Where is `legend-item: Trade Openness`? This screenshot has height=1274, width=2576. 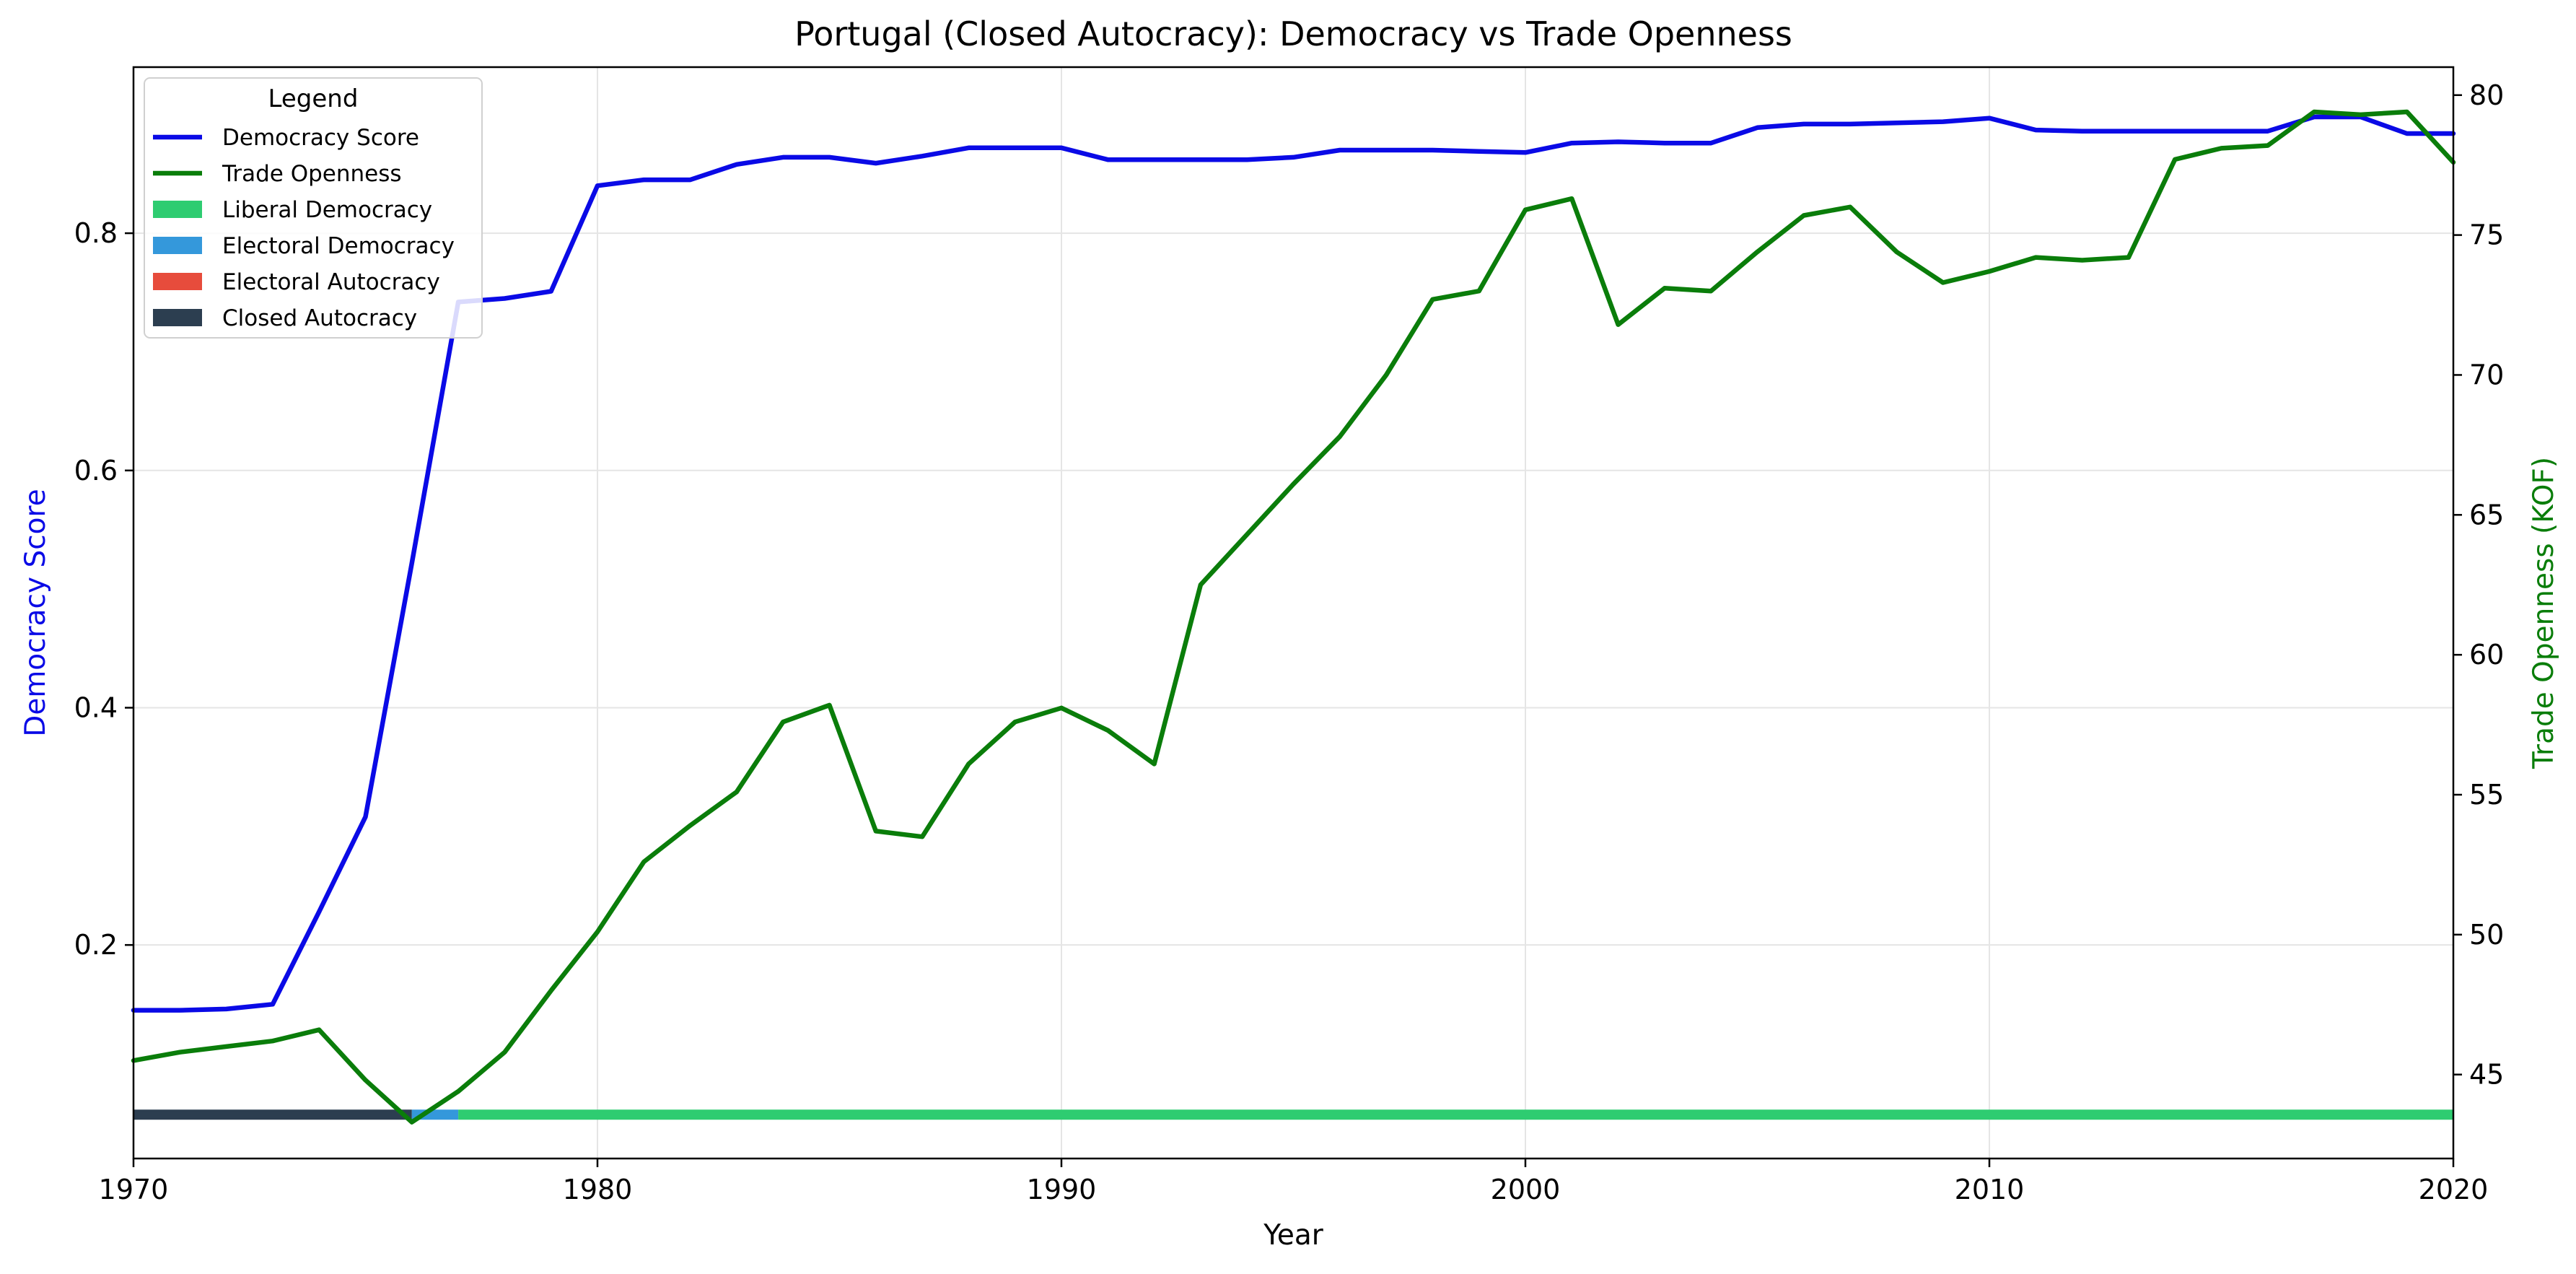
legend-item: Trade Openness is located at coordinates (277, 174).